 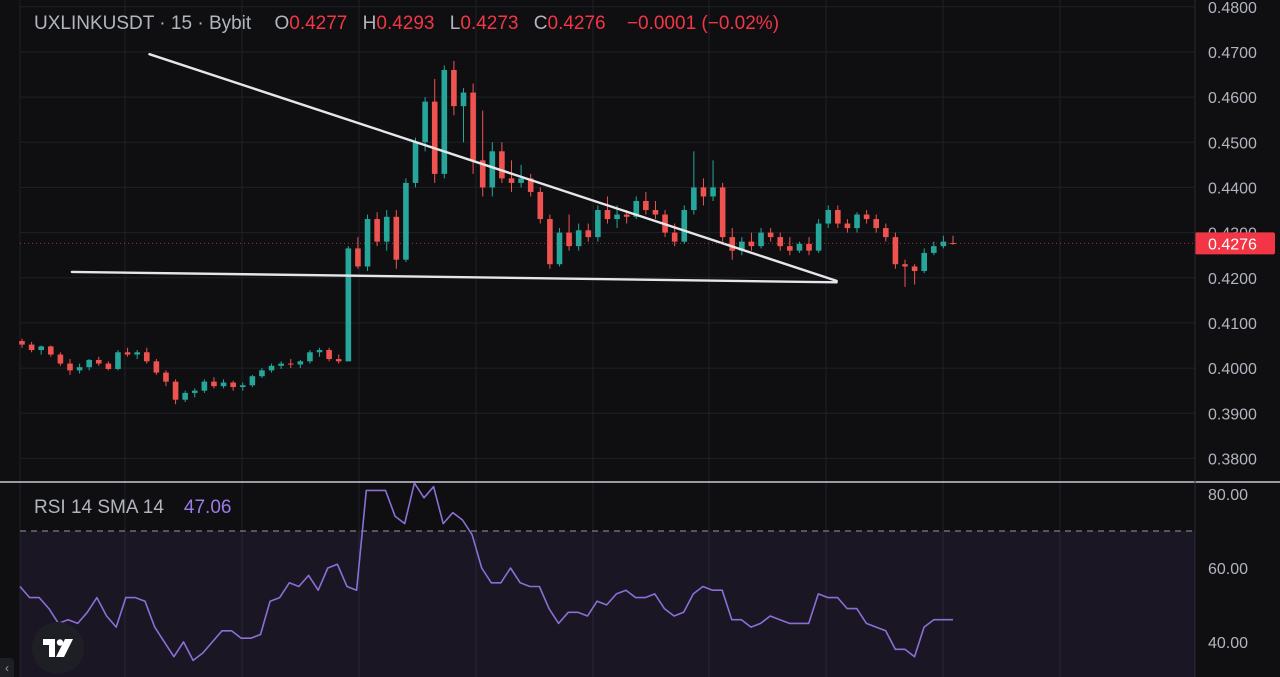 What do you see at coordinates (1232, 188) in the screenshot?
I see `price-axis-tick: 0.4400` at bounding box center [1232, 188].